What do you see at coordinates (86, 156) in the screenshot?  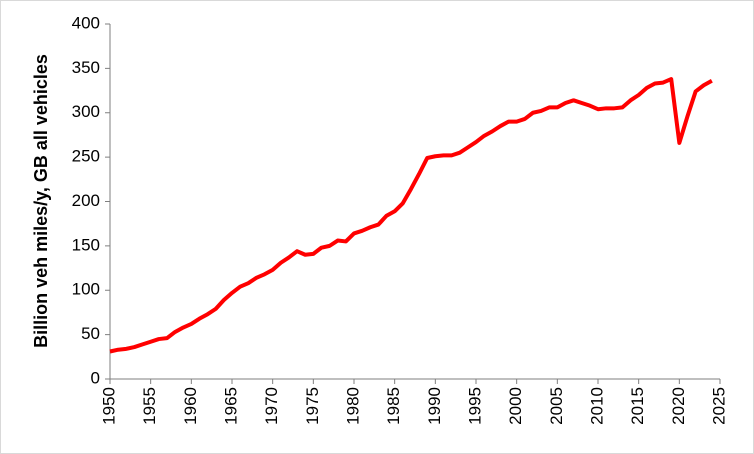 I see `y-tick-label: 250` at bounding box center [86, 156].